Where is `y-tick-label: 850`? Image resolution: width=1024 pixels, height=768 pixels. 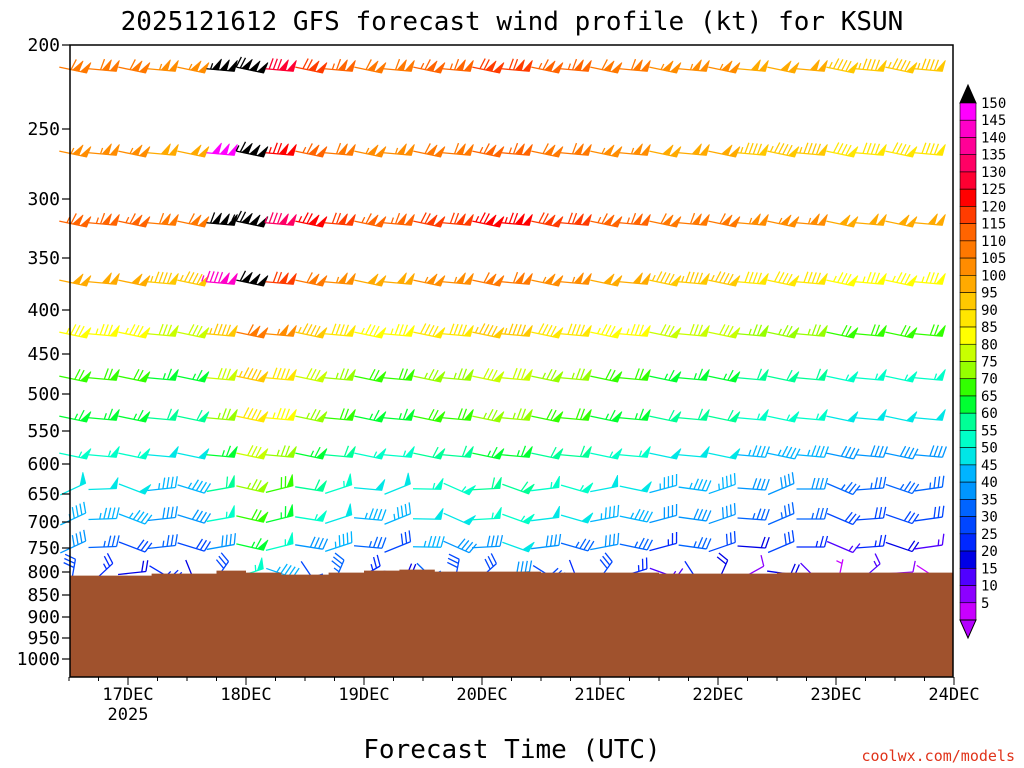
y-tick-label: 850 is located at coordinates (43, 595).